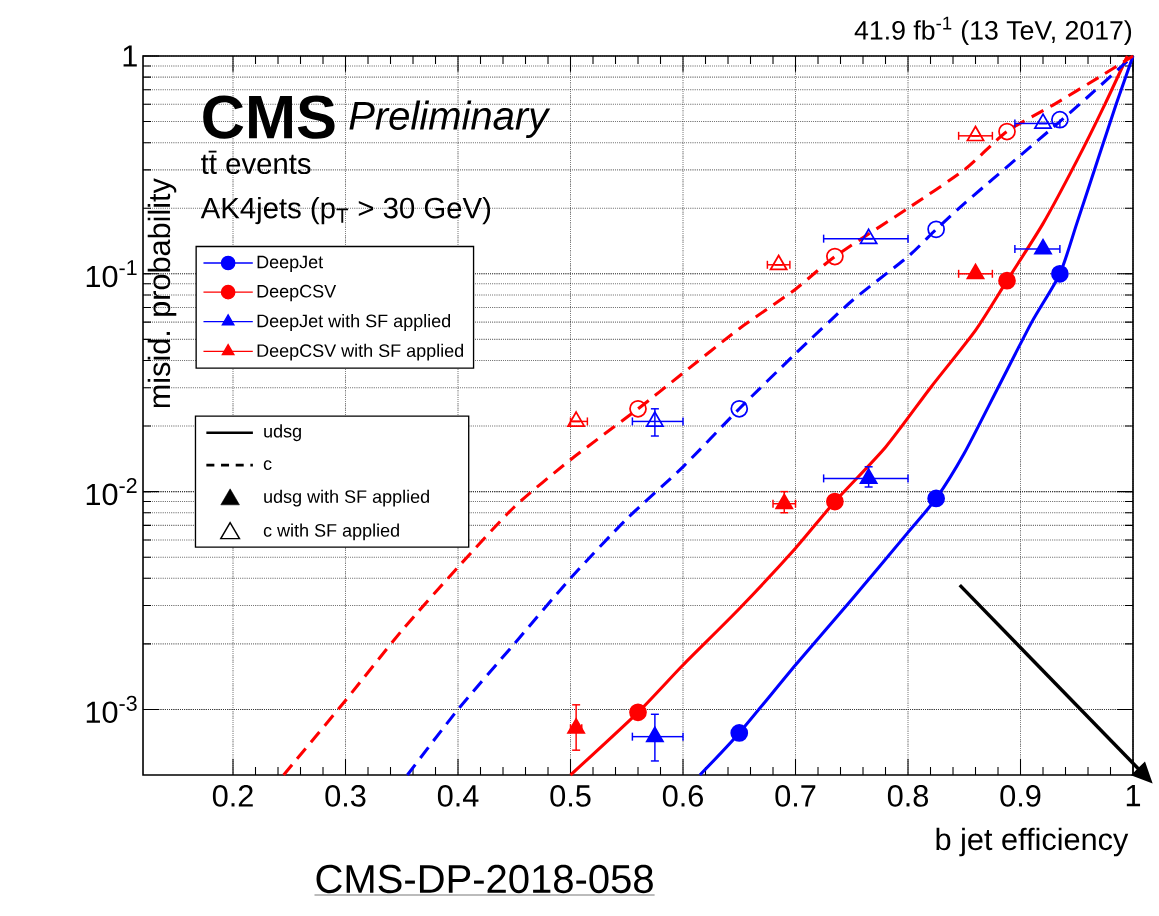 The image size is (1159, 916). I want to click on annotation: udsg, so click(282, 433).